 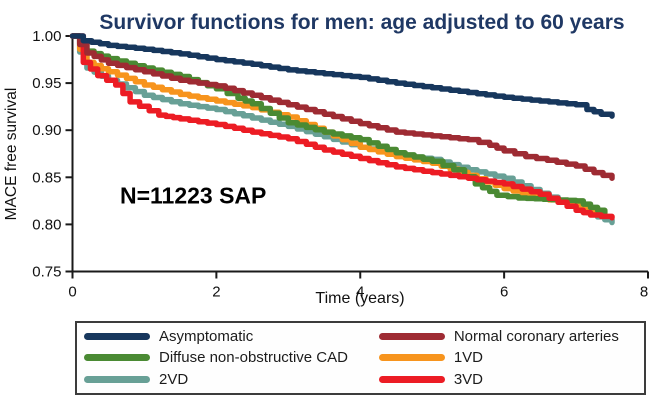 What do you see at coordinates (228, 379) in the screenshot?
I see `legend-item-2vd: 2VD` at bounding box center [228, 379].